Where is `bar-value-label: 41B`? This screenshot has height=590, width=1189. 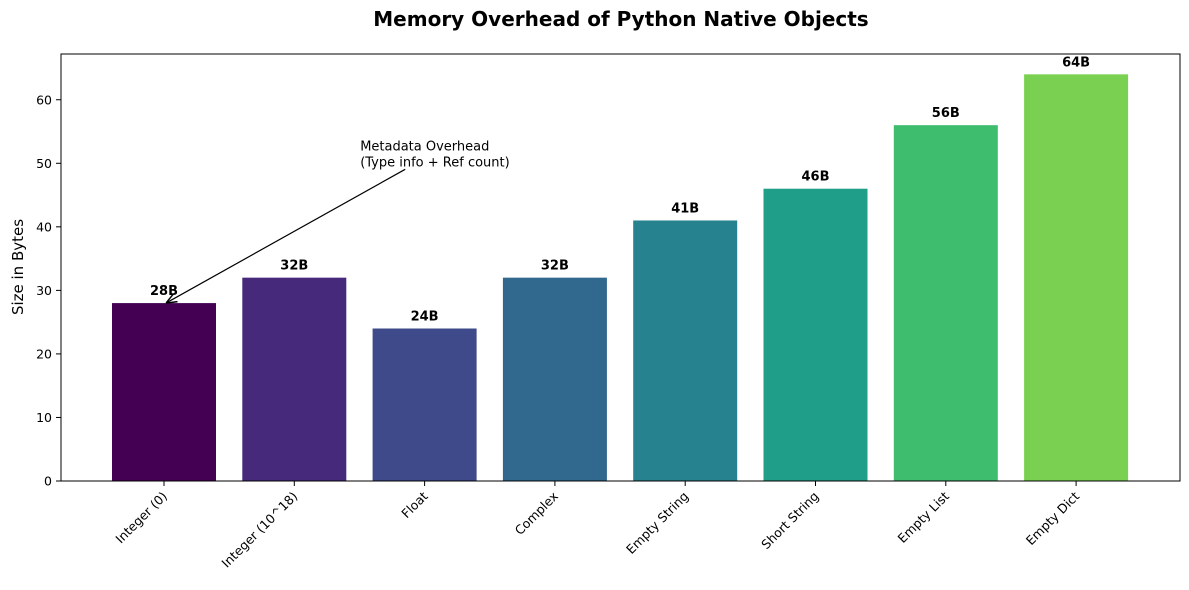
bar-value-label: 41B is located at coordinates (685, 208).